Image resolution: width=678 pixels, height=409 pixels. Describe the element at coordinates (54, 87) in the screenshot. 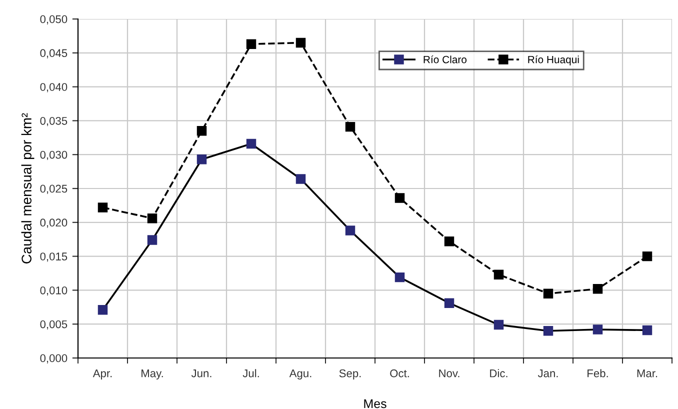

I see `y-tick-label: 0,040` at that location.